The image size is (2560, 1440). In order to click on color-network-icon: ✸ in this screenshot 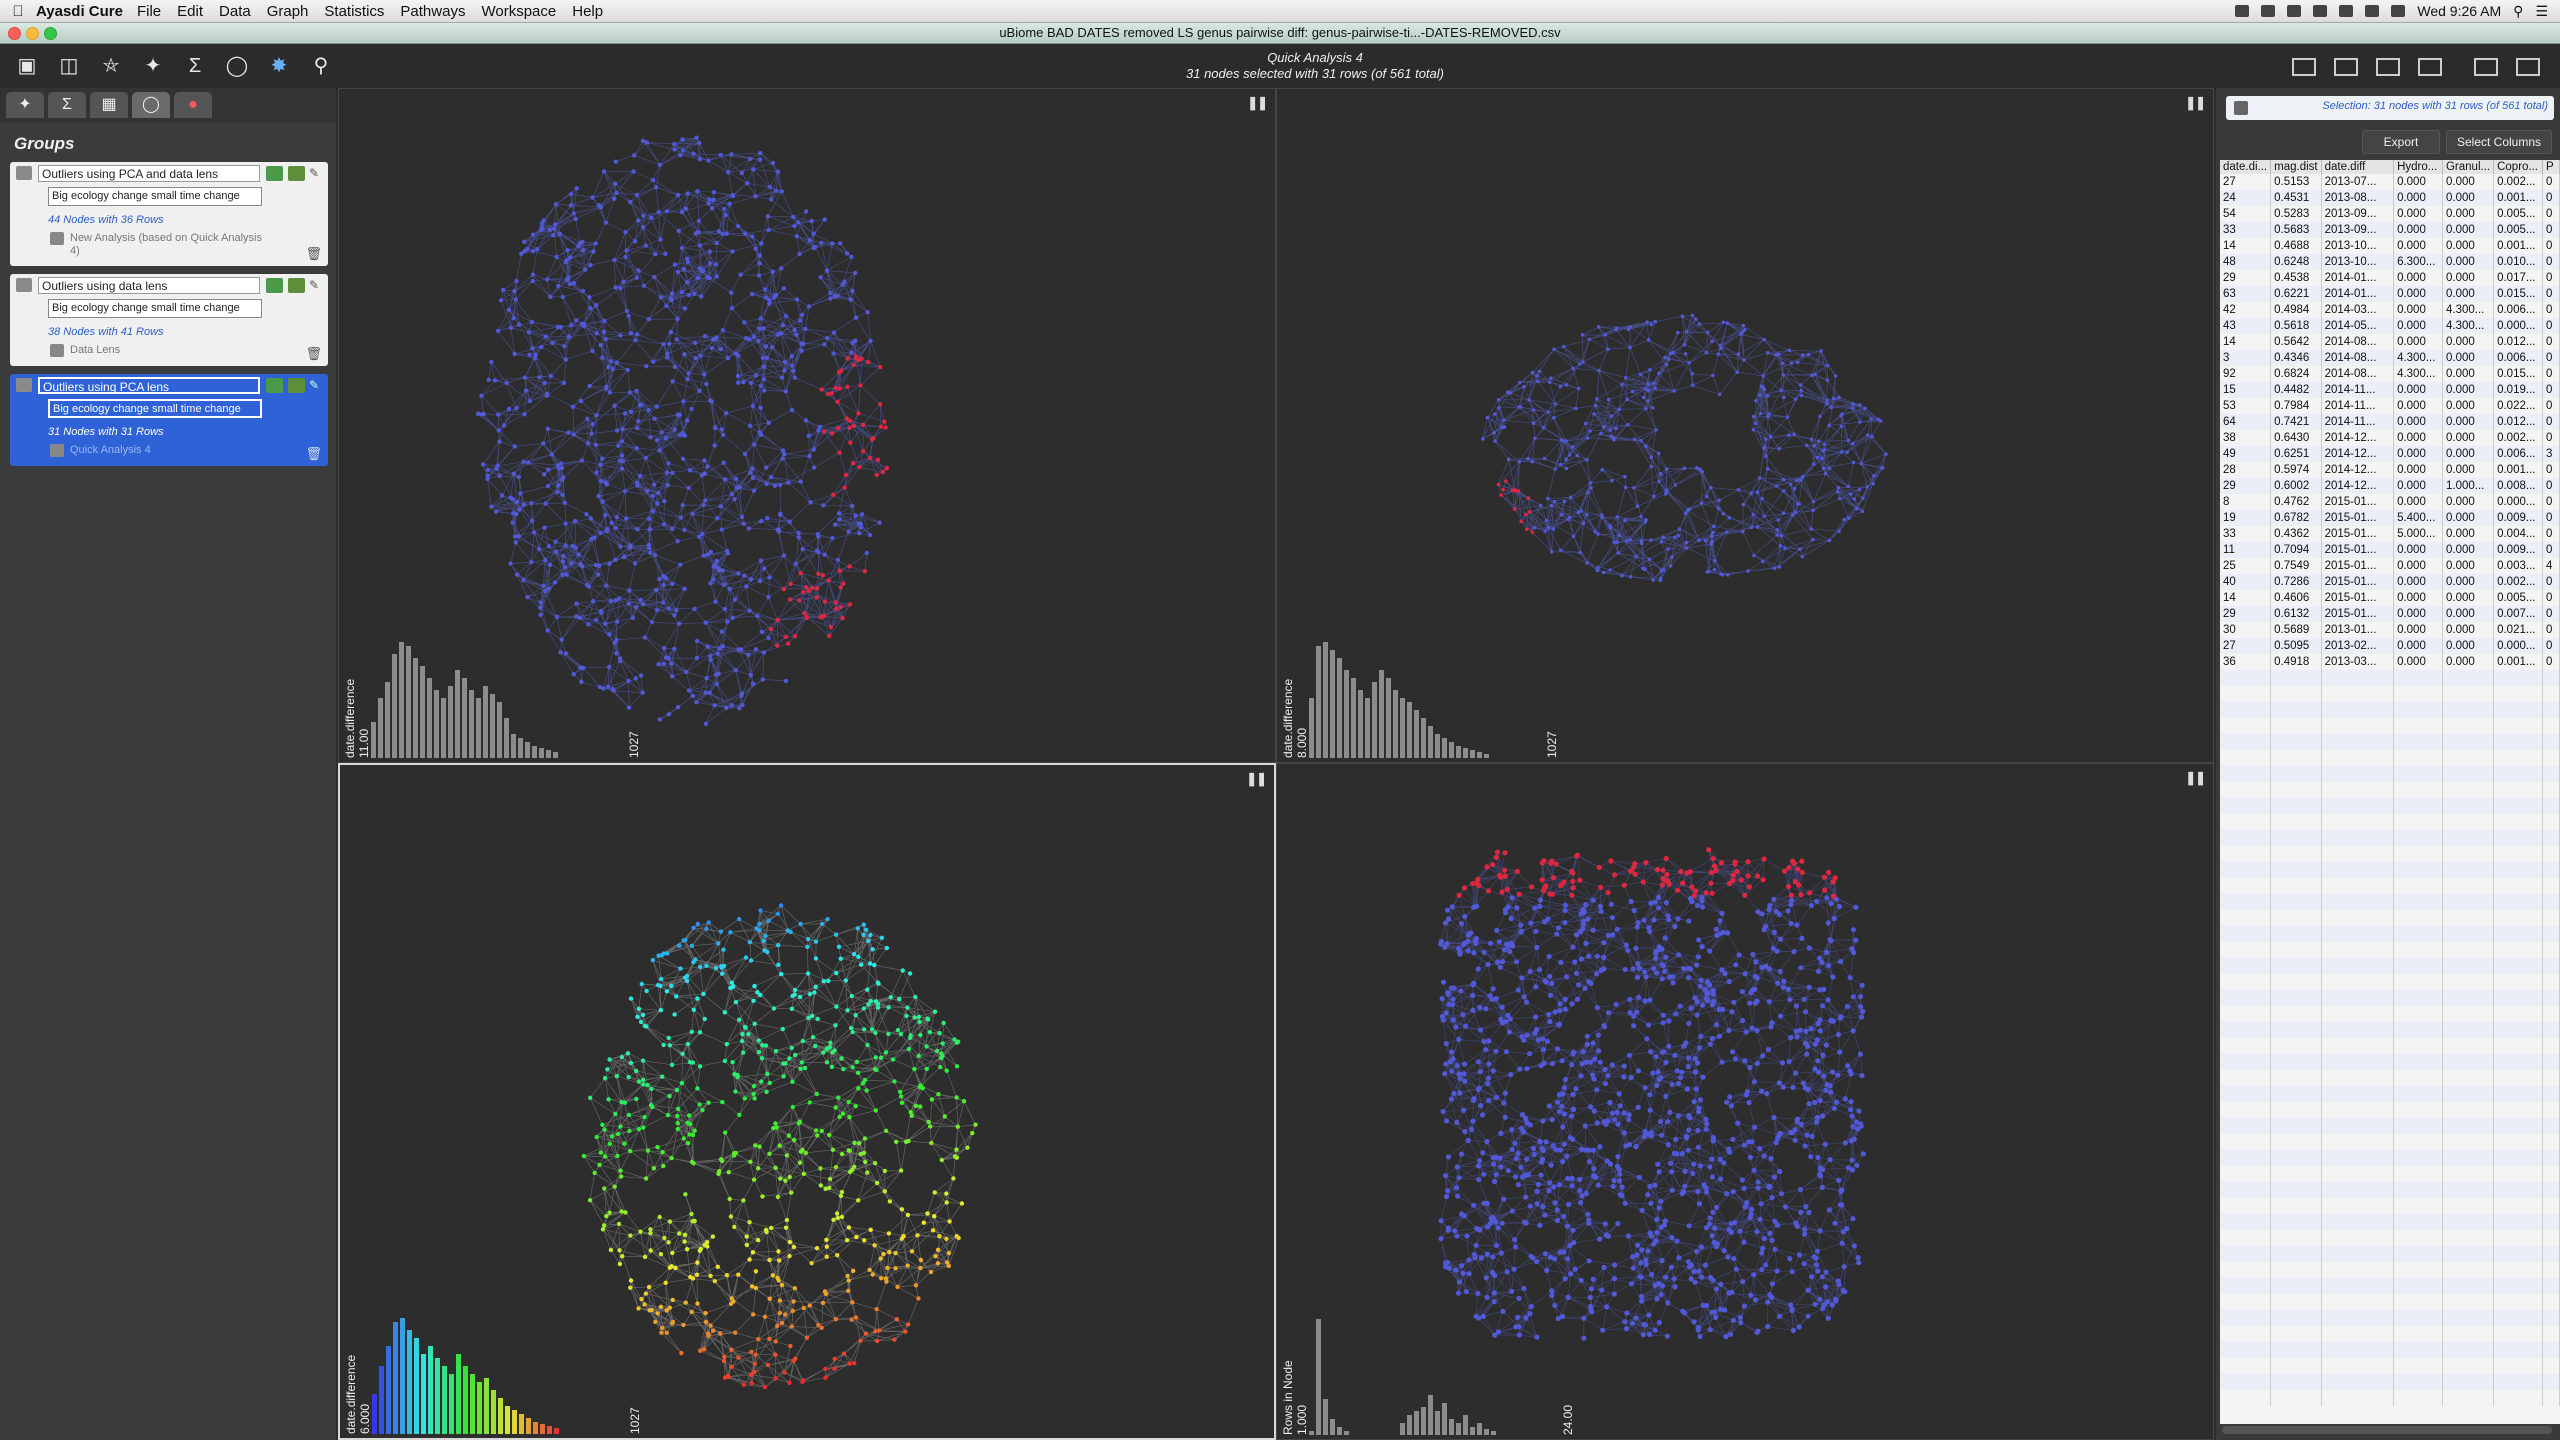, I will do `click(279, 66)`.